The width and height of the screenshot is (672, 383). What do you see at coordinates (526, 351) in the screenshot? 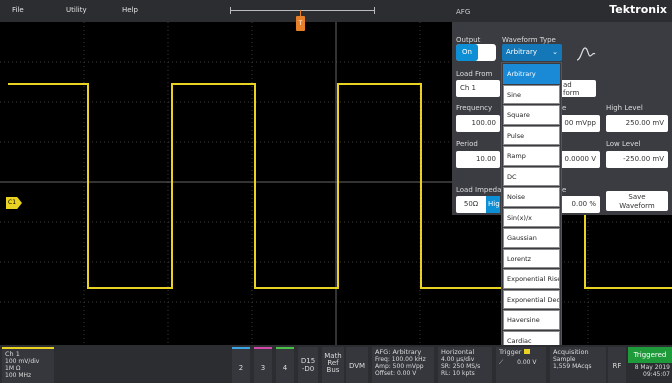
I see `trigger-source-swatch` at bounding box center [526, 351].